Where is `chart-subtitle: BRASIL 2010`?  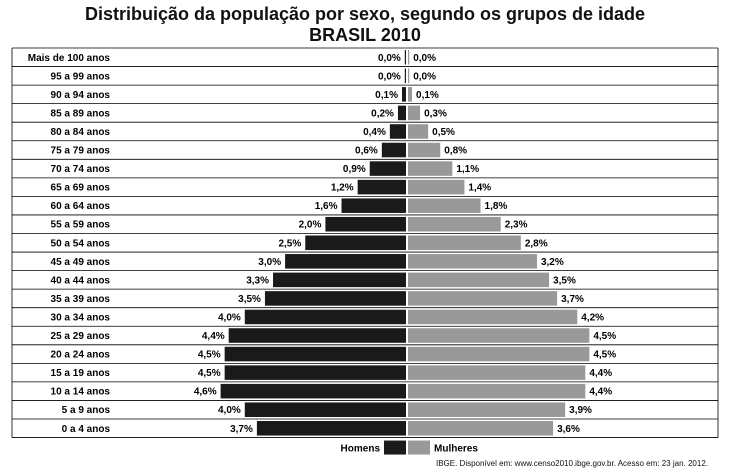
chart-subtitle: BRASIL 2010 is located at coordinates (365, 35).